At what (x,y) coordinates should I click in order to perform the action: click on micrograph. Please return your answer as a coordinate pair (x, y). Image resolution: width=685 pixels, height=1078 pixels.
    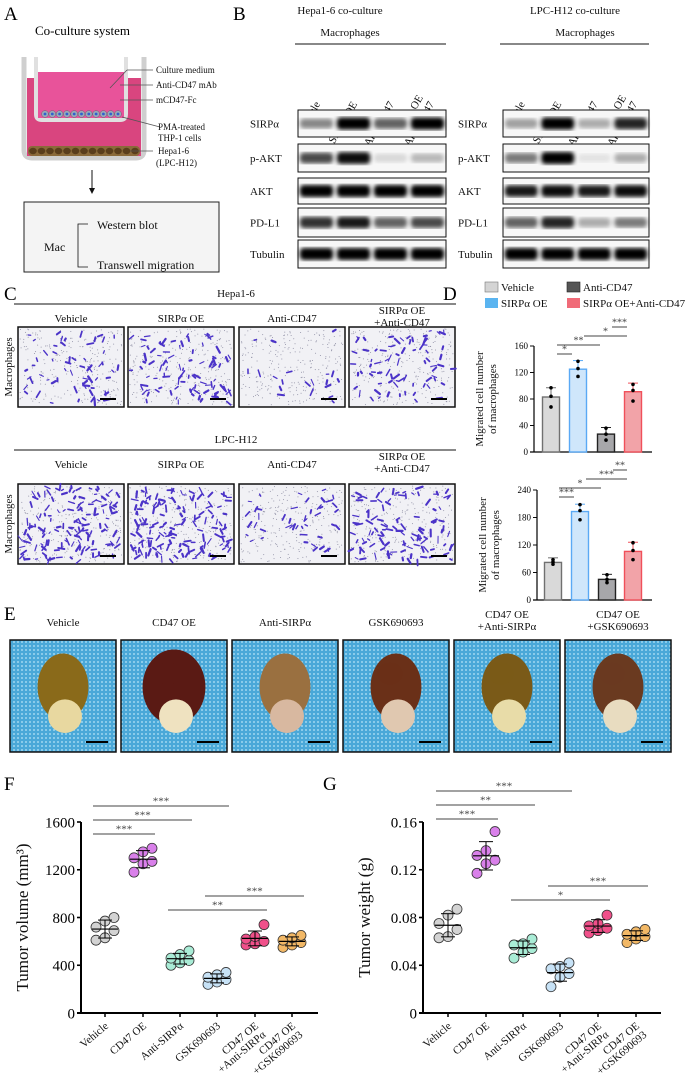
    Looking at the image, I should click on (71, 523).